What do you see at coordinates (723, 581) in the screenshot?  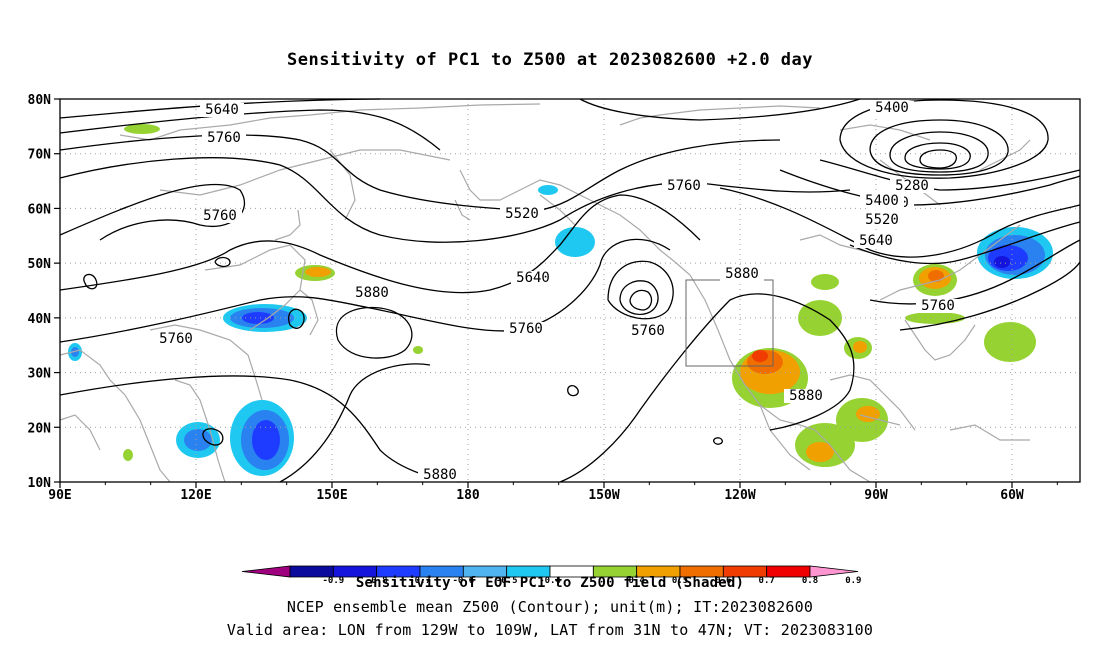 I see `colorbar-label: 0.6` at bounding box center [723, 581].